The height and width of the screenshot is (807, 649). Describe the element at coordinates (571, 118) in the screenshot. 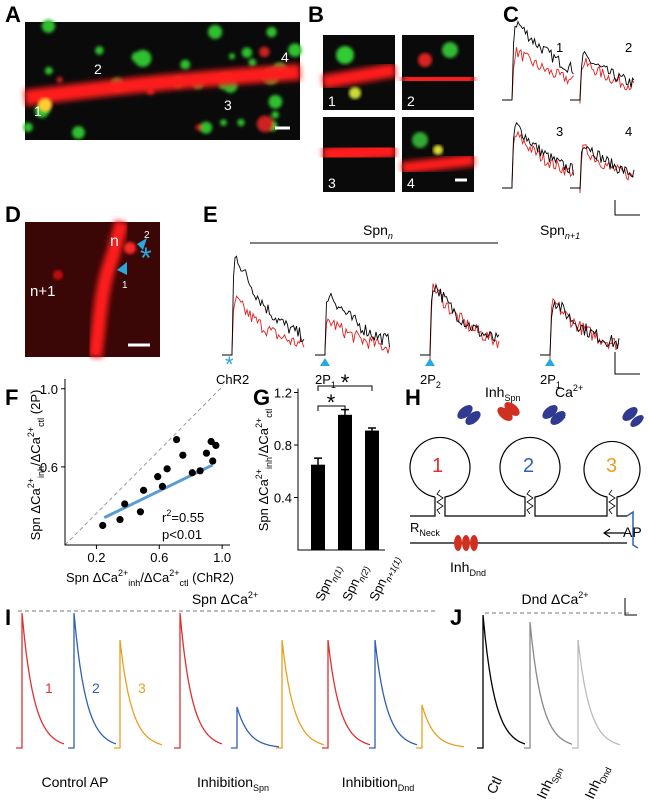

I see `panel-c: 1 2 3 4` at that location.